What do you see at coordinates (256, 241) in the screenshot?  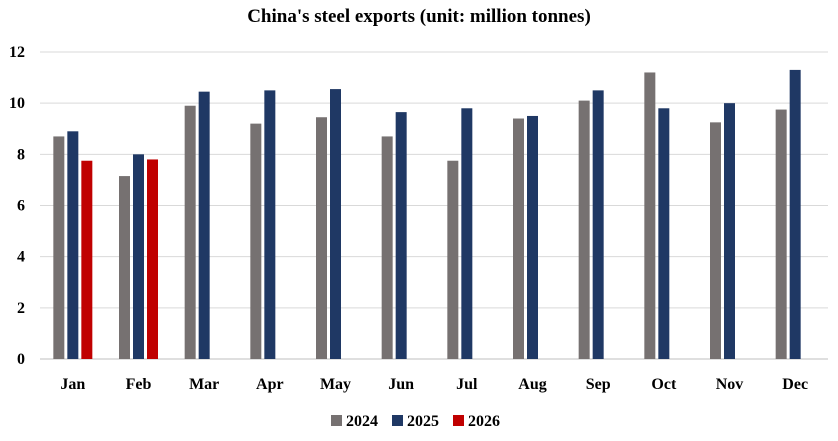 I see `bar-2024-Apr` at bounding box center [256, 241].